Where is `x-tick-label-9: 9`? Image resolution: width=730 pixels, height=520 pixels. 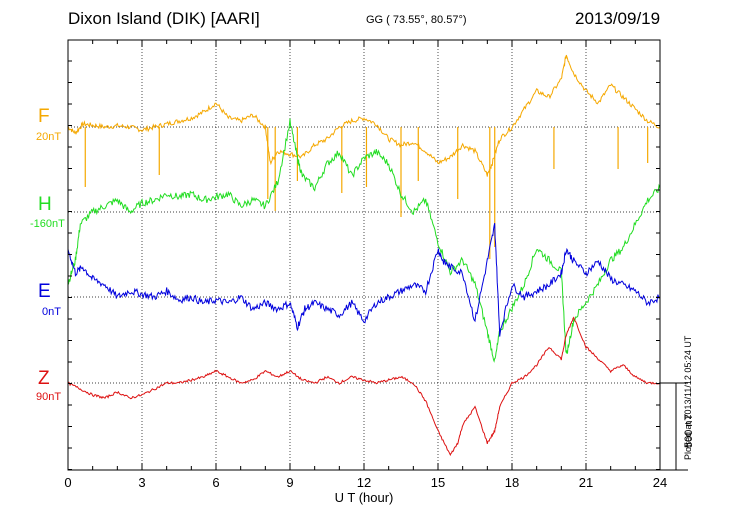
x-tick-label-9: 9 is located at coordinates (289, 482).